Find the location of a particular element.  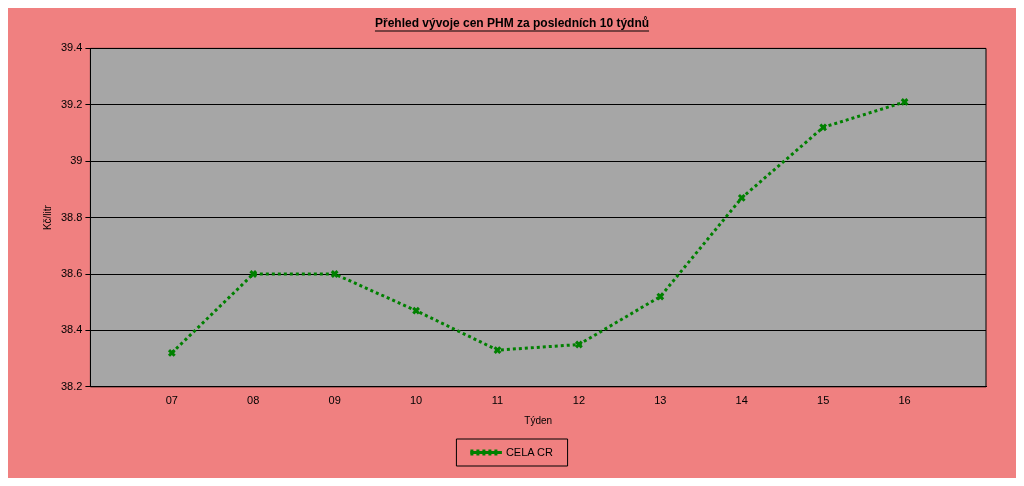

y-tick-label: 39 is located at coordinates (76, 160).